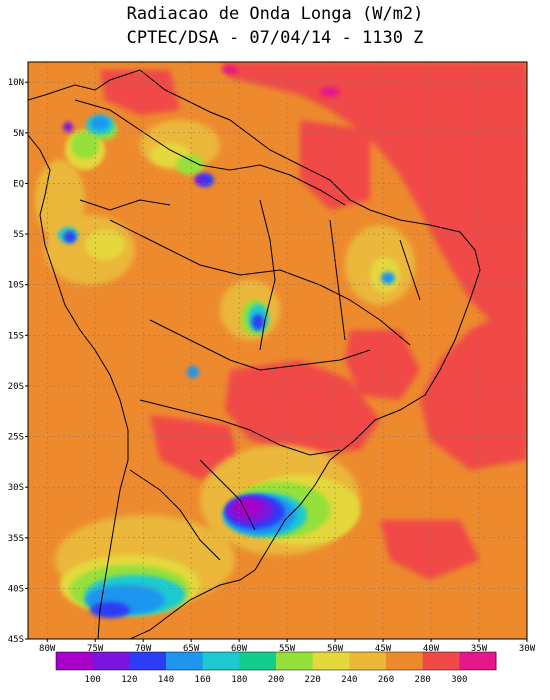 Image resolution: width=550 pixels, height=700 pixels. Describe the element at coordinates (18, 184) in the screenshot. I see `lat-tick-label: EQ` at that location.